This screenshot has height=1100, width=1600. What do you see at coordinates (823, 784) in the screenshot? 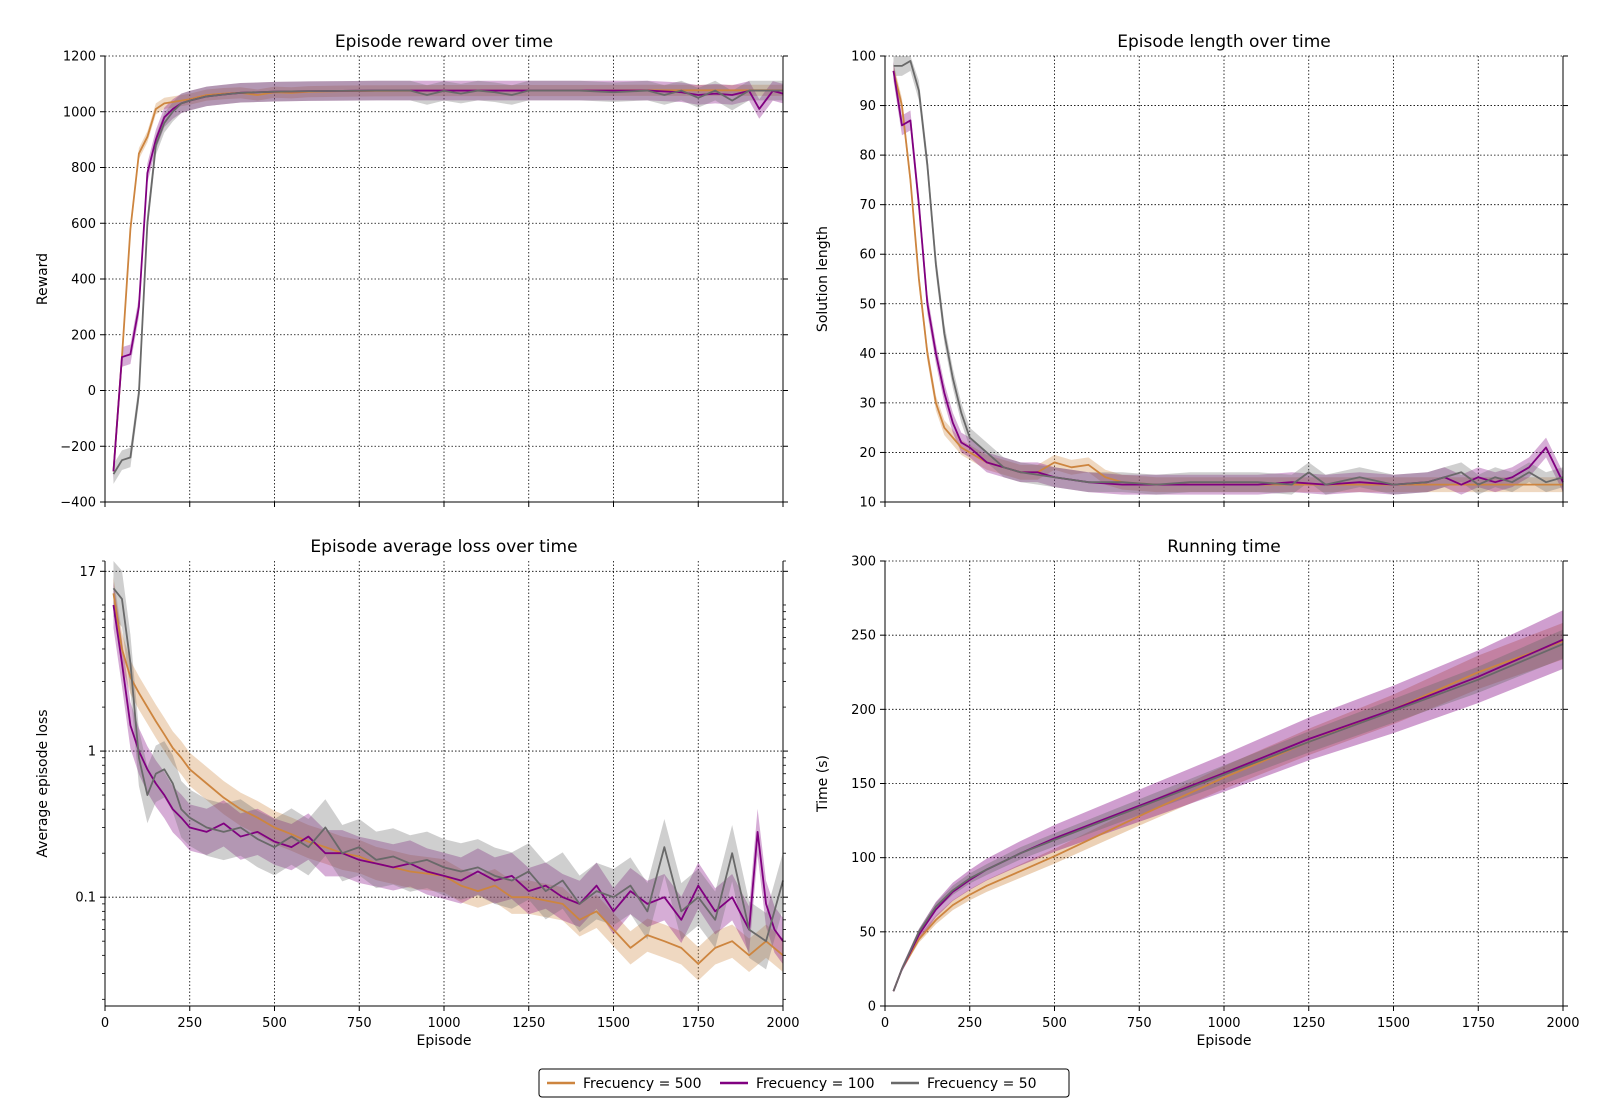
I see `y-axis-label: Time (s)` at bounding box center [823, 784].